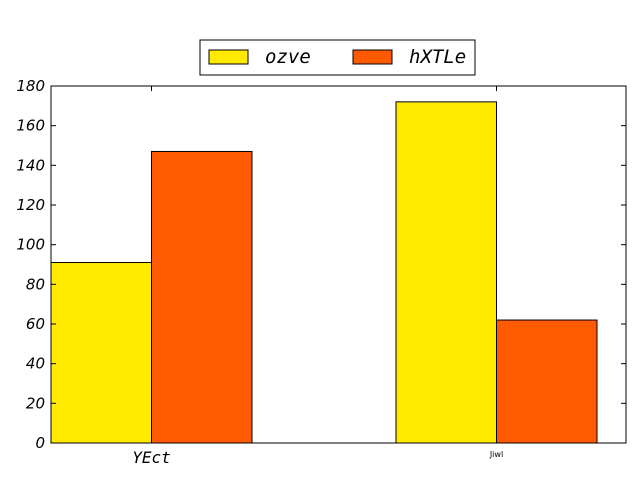  Describe the element at coordinates (496, 454) in the screenshot. I see `x-tick-label: Jiwl` at that location.